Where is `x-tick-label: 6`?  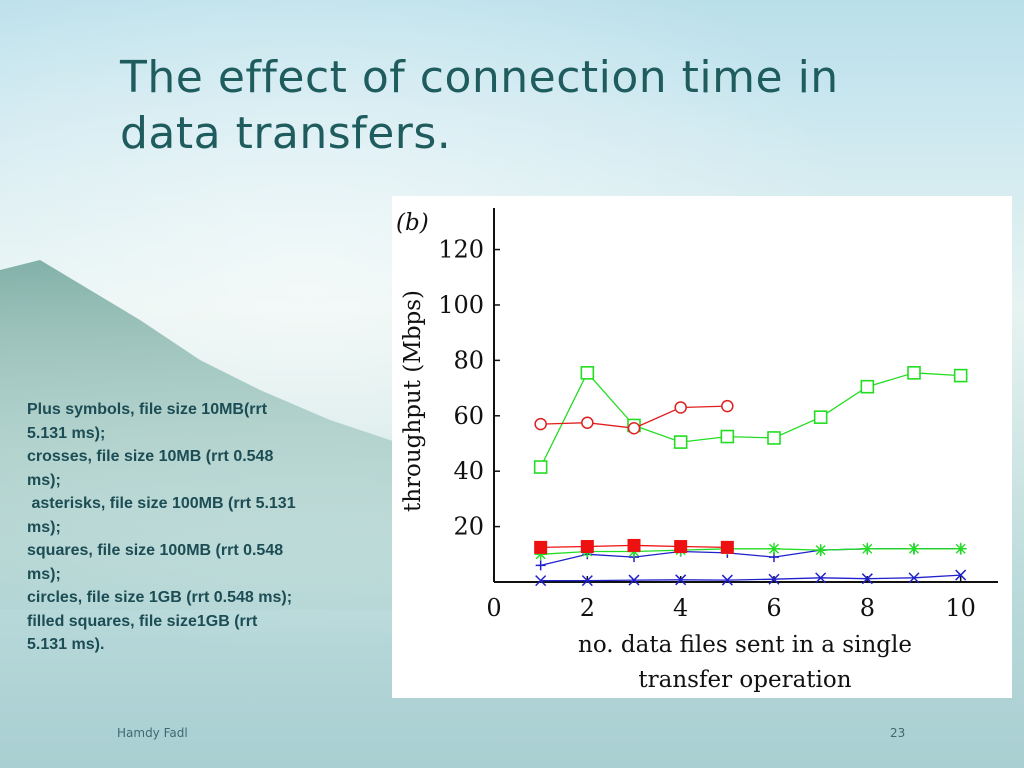 x-tick-label: 6 is located at coordinates (773, 608).